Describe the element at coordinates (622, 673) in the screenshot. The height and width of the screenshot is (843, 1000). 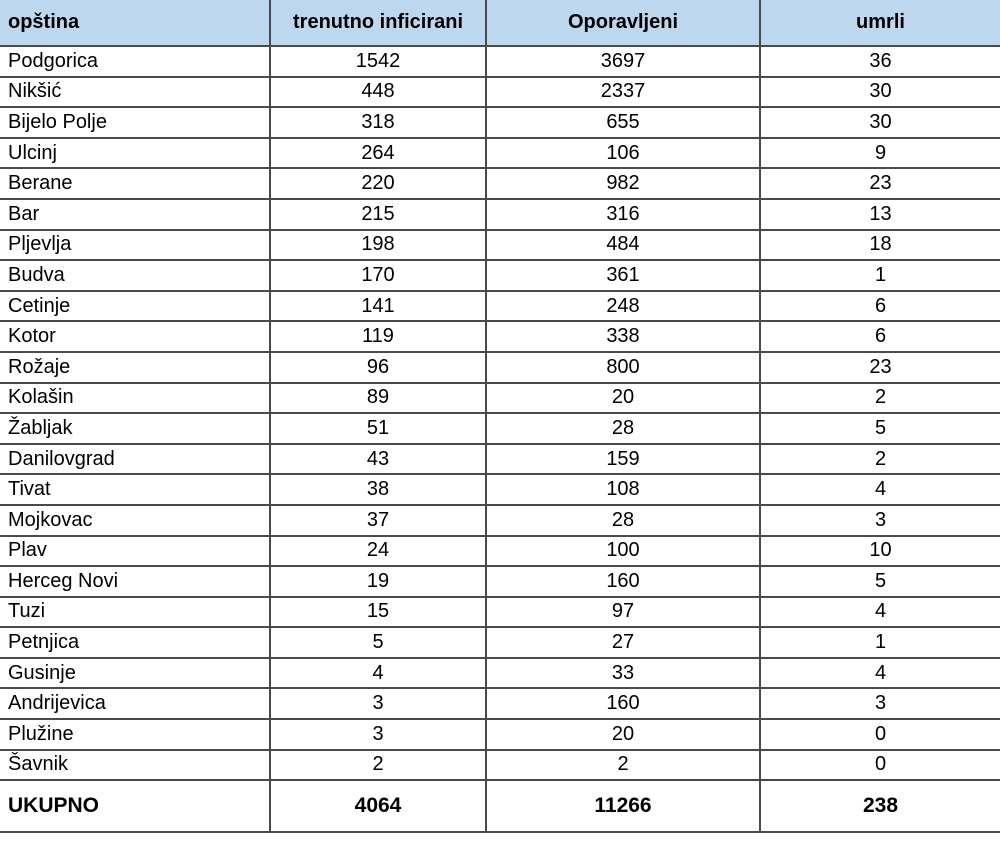
I see `cell-recovered: 33` at that location.